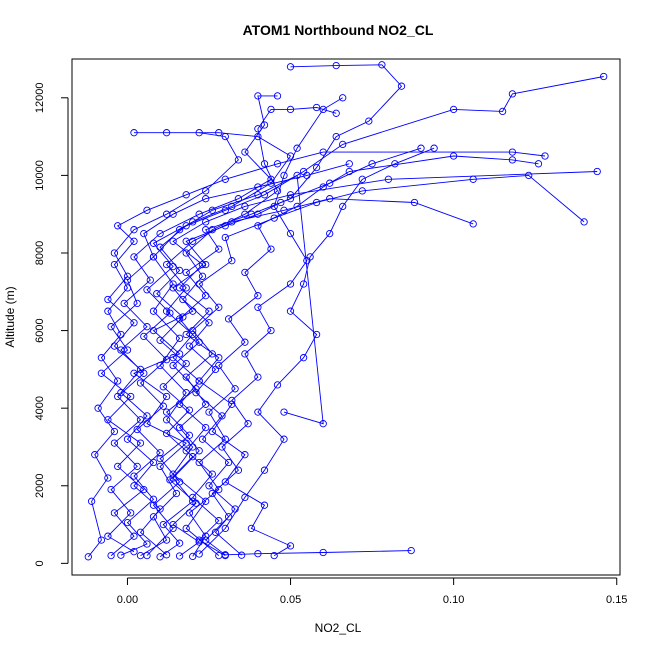 The width and height of the screenshot is (650, 650). Describe the element at coordinates (453, 600) in the screenshot. I see `x-tick-label-2: 0.10` at that location.